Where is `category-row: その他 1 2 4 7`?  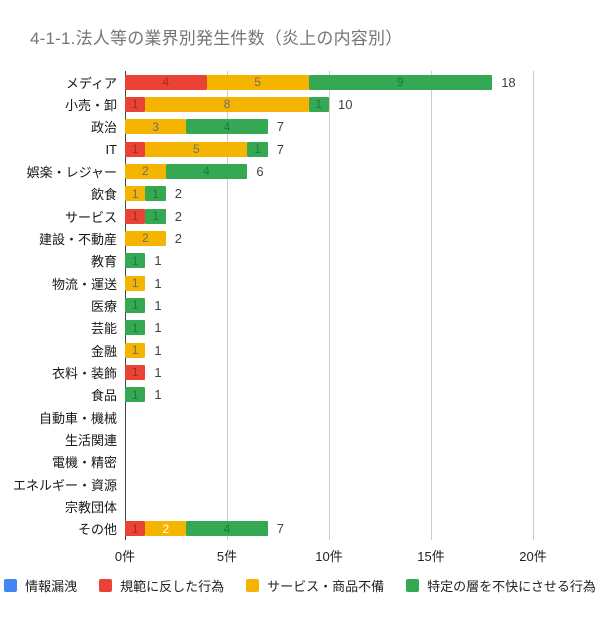 category-row: その他 1 2 4 7 is located at coordinates (300, 529).